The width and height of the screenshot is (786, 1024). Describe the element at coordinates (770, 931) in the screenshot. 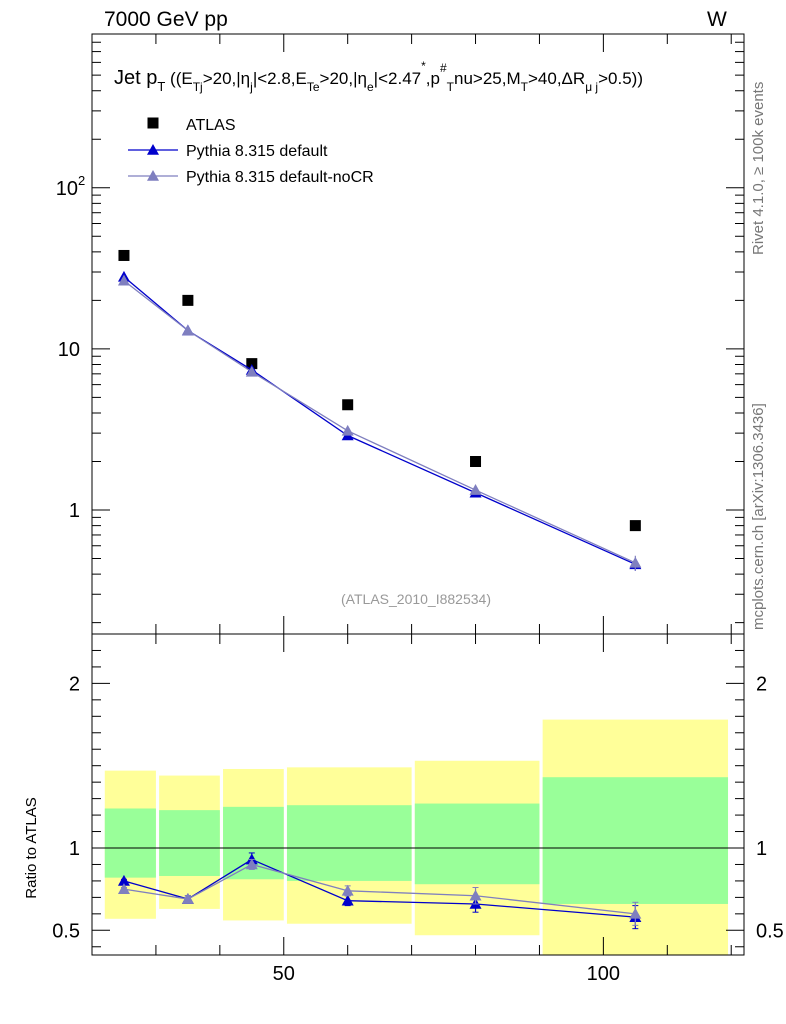

I see `ratio-y-tick-label-right: 0.5` at that location.